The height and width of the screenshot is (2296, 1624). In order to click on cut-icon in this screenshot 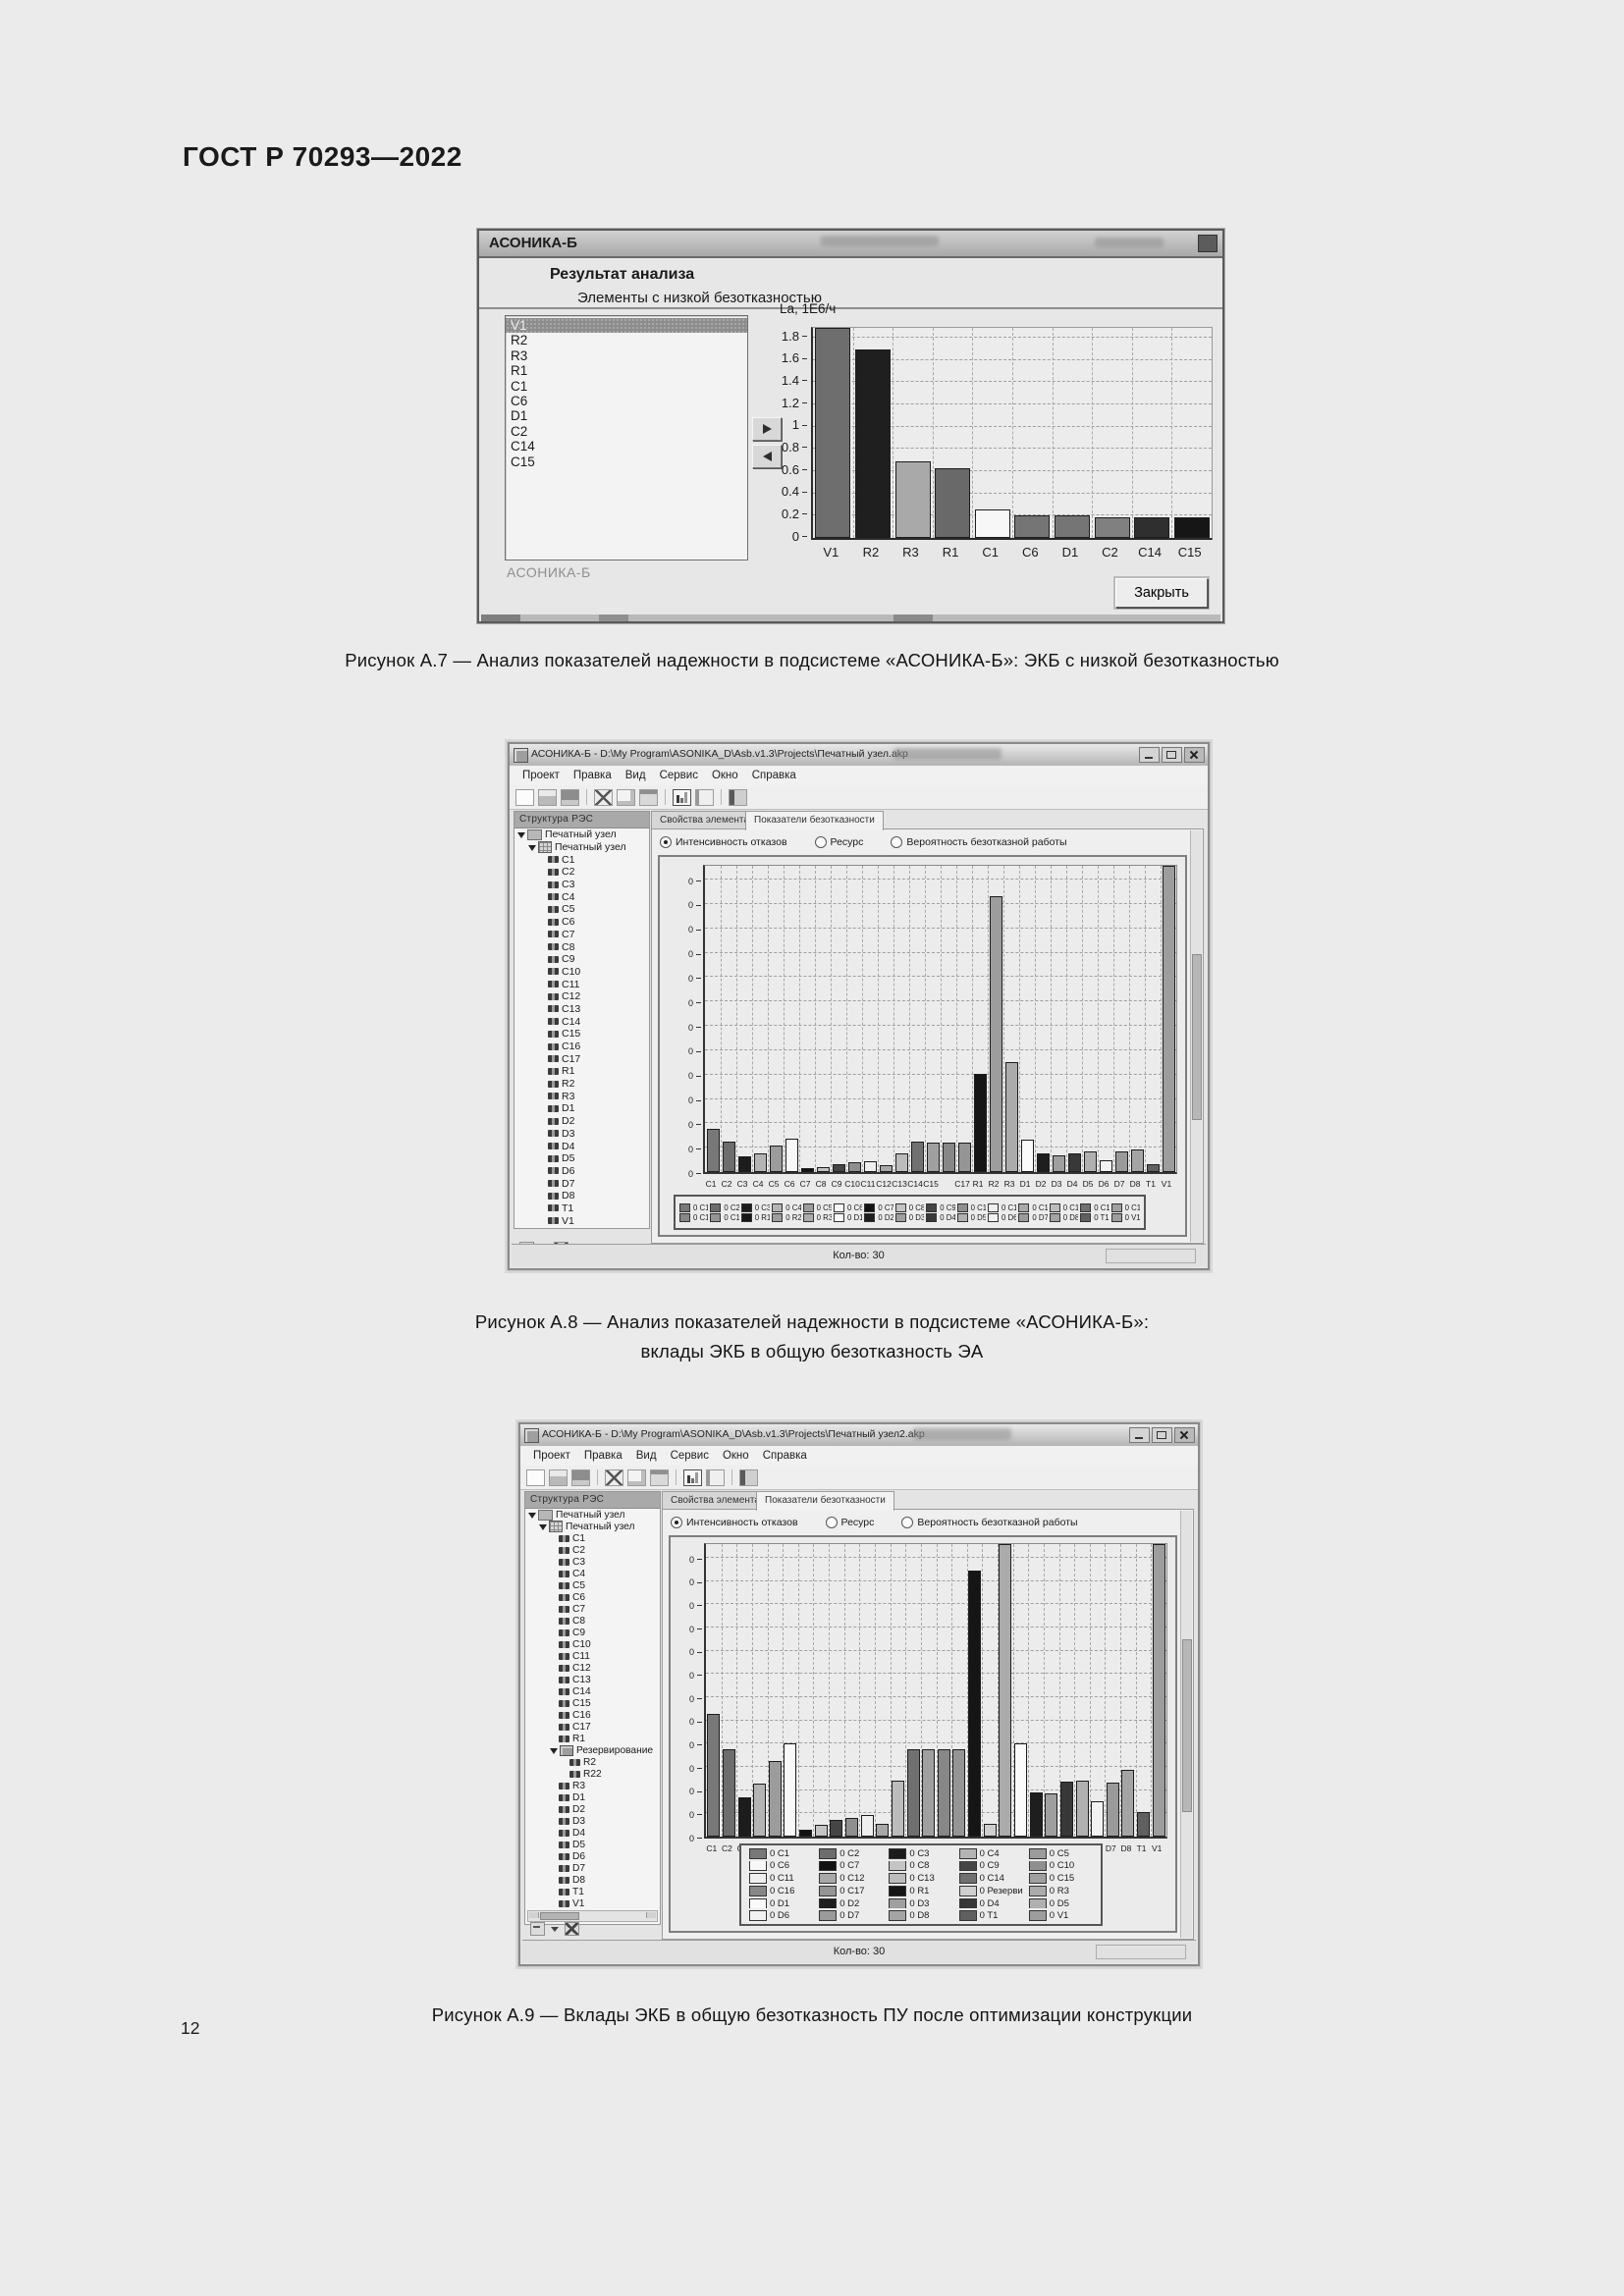, I will do `click(614, 1477)`.